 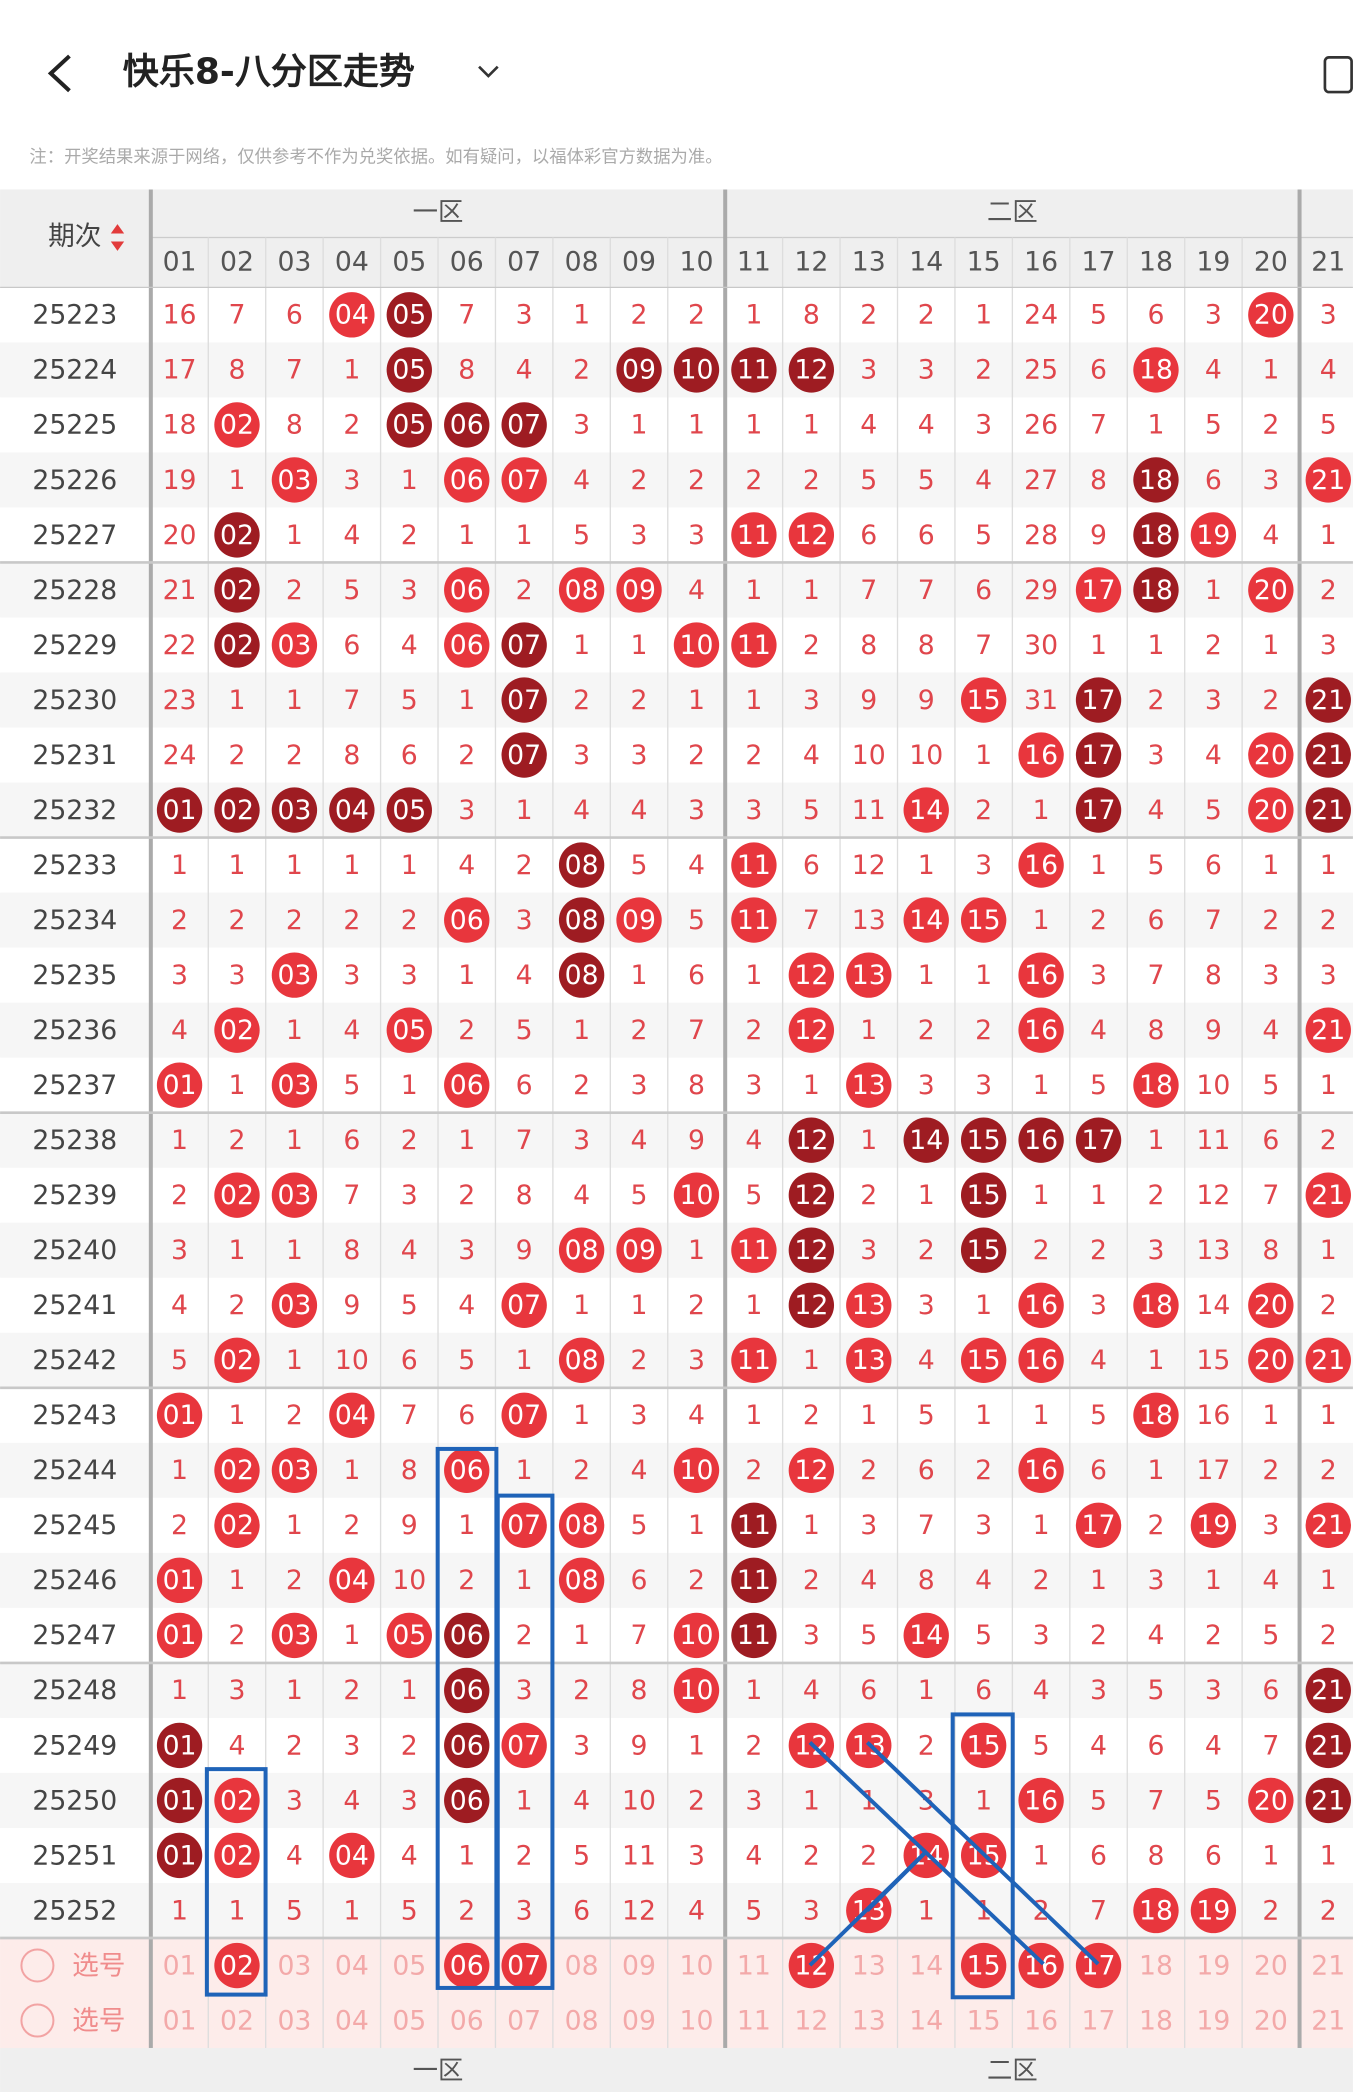 I want to click on period: 25227, so click(x=74, y=535).